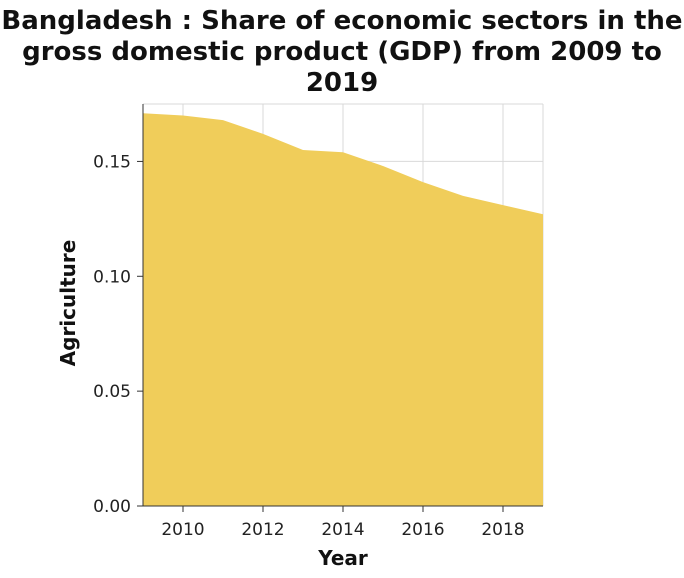 This screenshot has height=578, width=684. Describe the element at coordinates (342, 530) in the screenshot. I see `x-tick-label: 2014` at that location.